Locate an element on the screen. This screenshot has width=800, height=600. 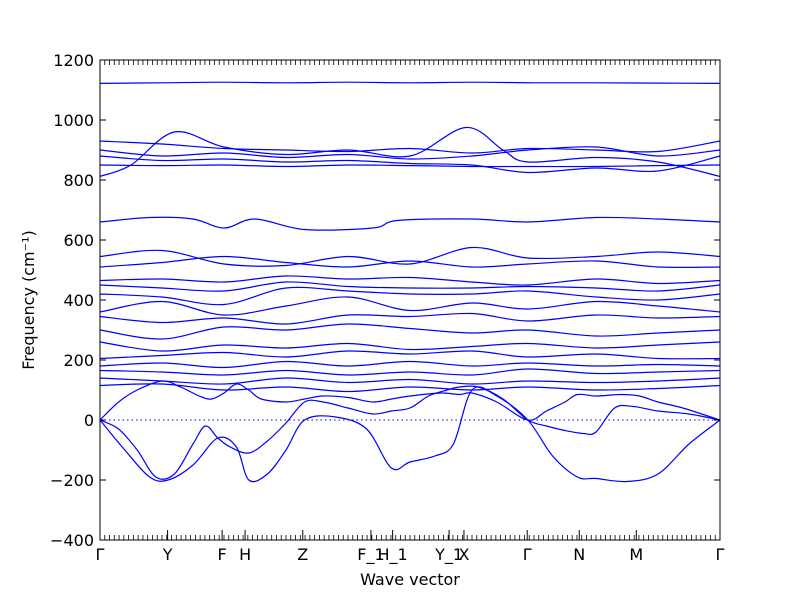
y-tick-label: 800 is located at coordinates (78, 180).